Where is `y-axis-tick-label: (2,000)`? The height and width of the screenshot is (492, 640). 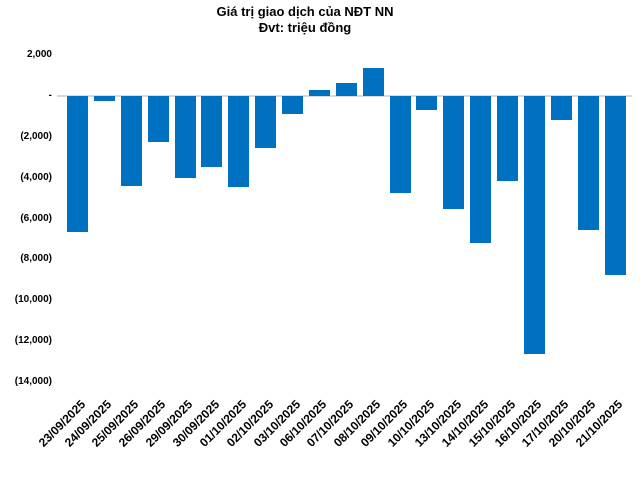 y-axis-tick-label: (2,000) is located at coordinates (36, 136).